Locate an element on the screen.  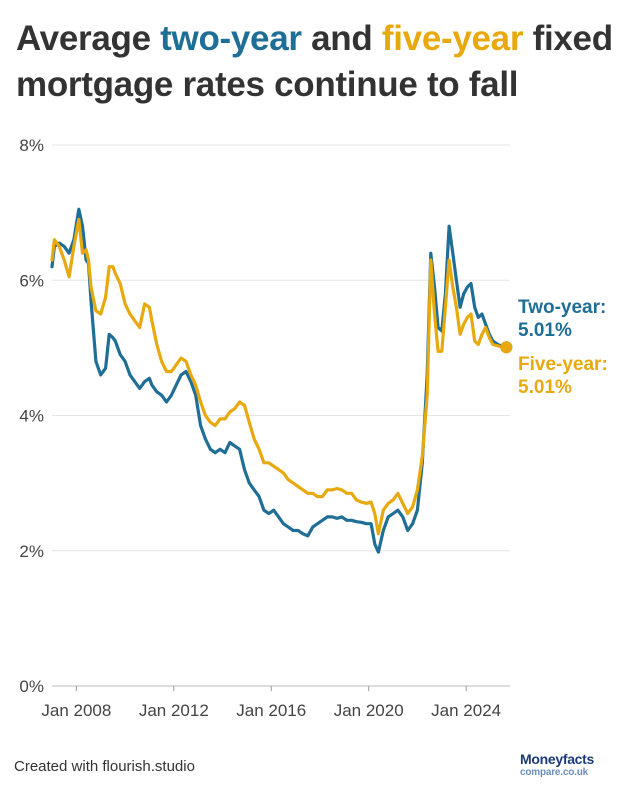
x-tick-label: Jan 2016 is located at coordinates (271, 710).